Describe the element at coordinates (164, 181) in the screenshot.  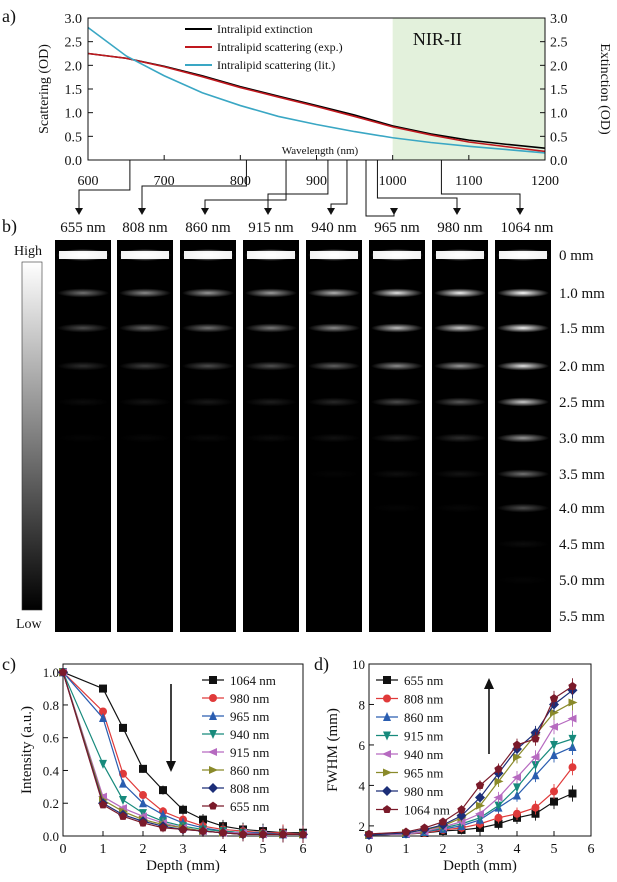
I see `x-tick-label: 700` at that location.